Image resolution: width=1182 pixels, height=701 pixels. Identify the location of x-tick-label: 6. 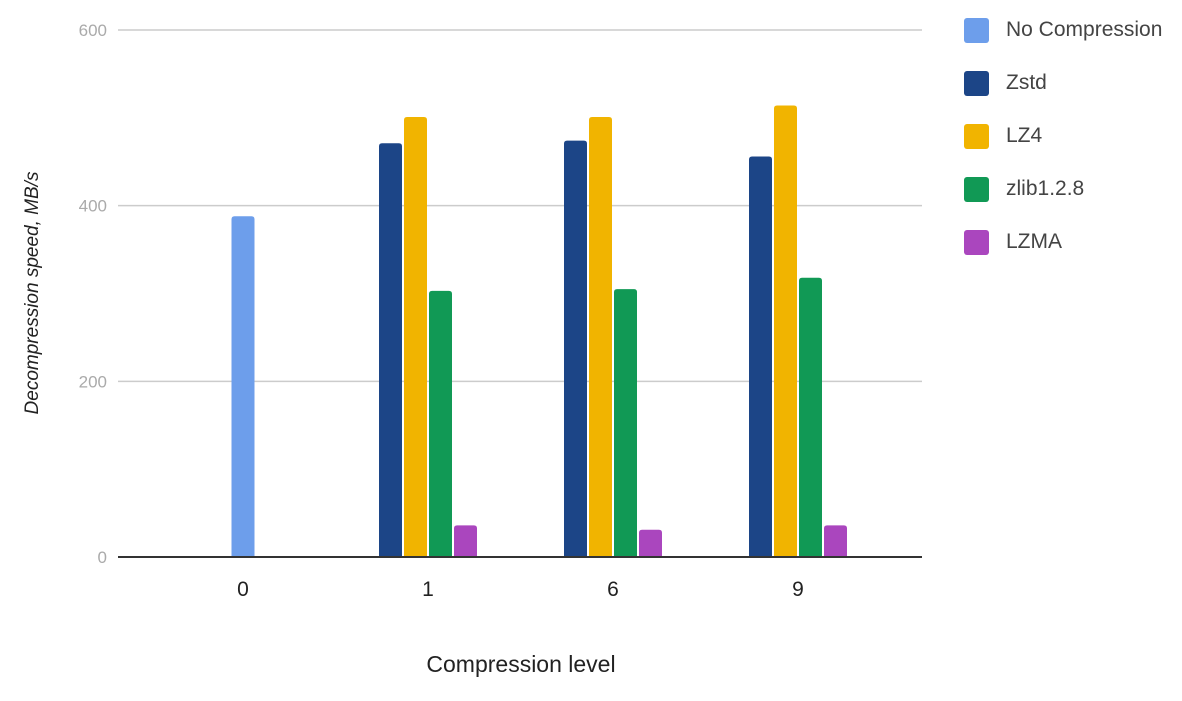
(613, 589).